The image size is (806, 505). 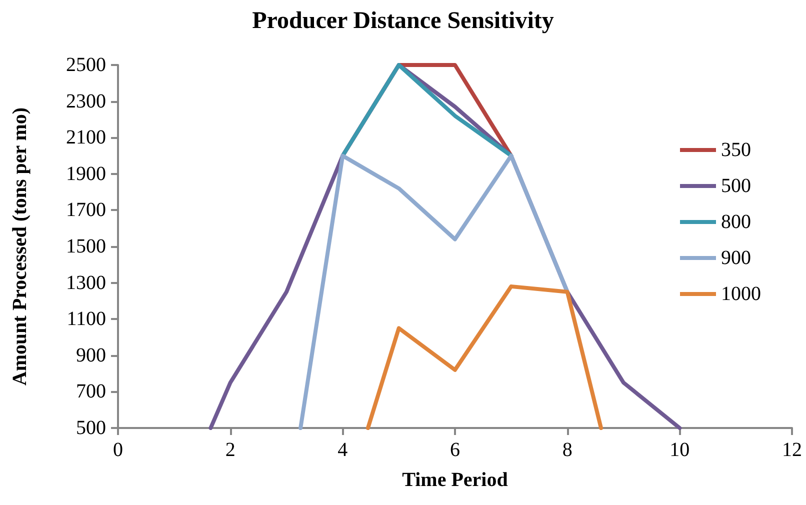 I want to click on y-tick-label: 500, so click(x=91, y=428).